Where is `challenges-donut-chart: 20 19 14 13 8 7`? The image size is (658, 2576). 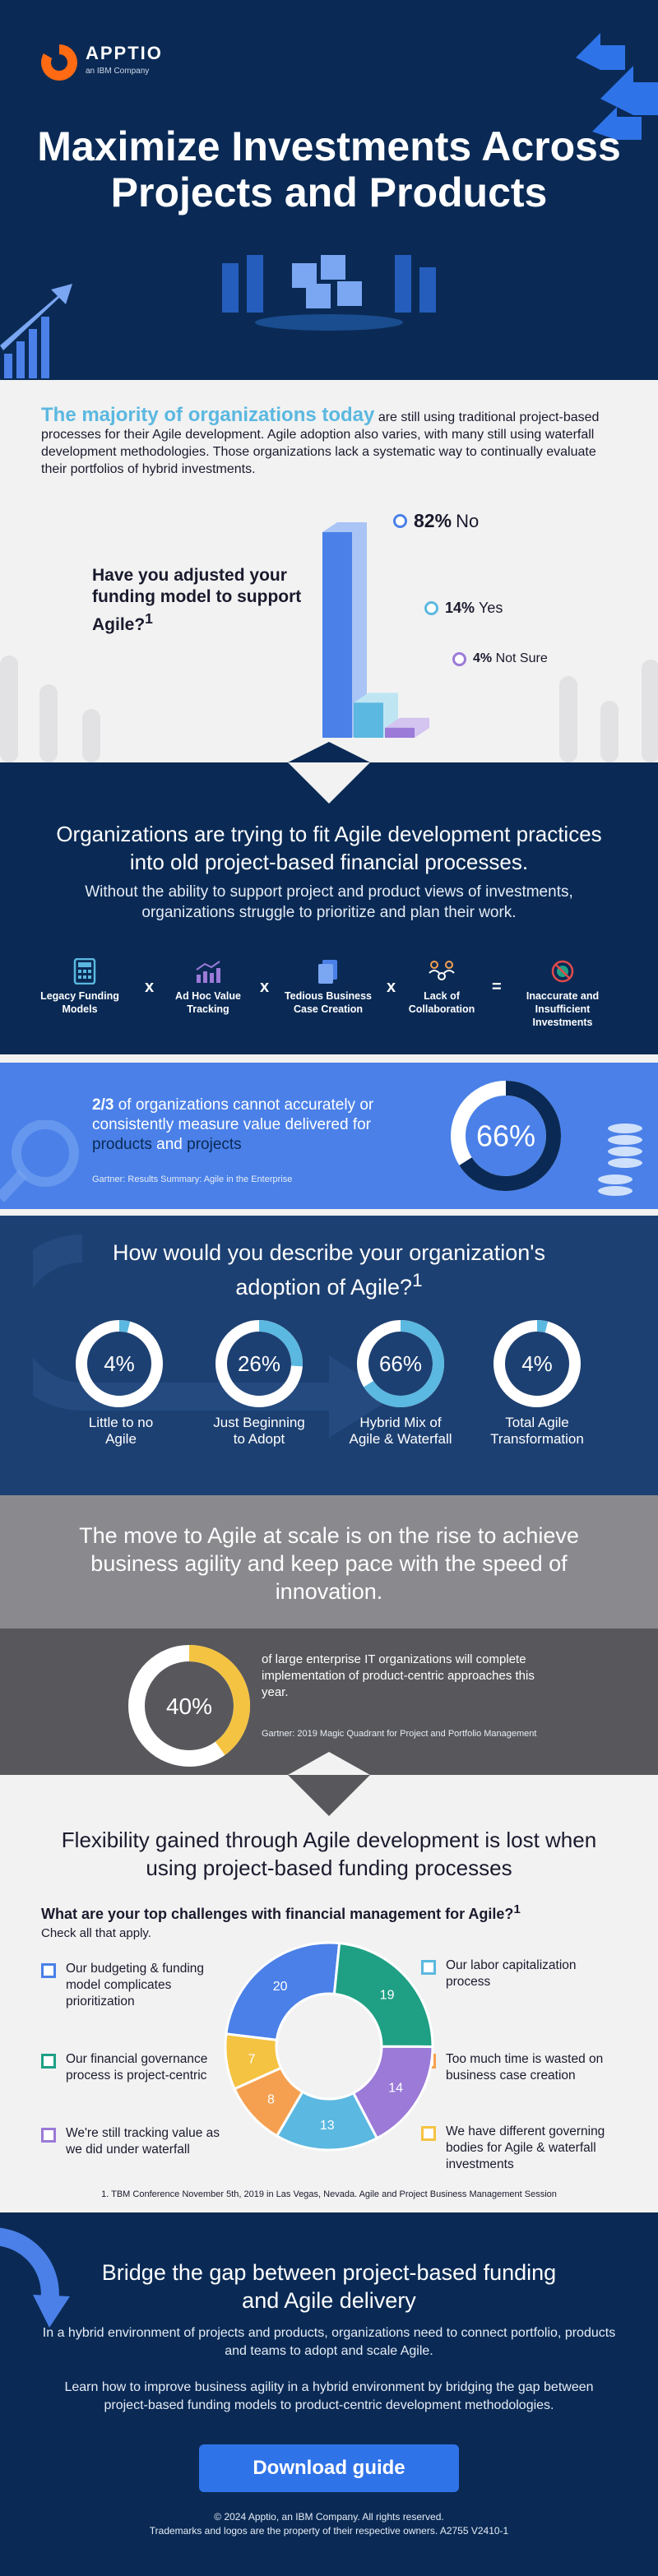
challenges-donut-chart: 20 19 14 13 8 7 is located at coordinates (329, 2047).